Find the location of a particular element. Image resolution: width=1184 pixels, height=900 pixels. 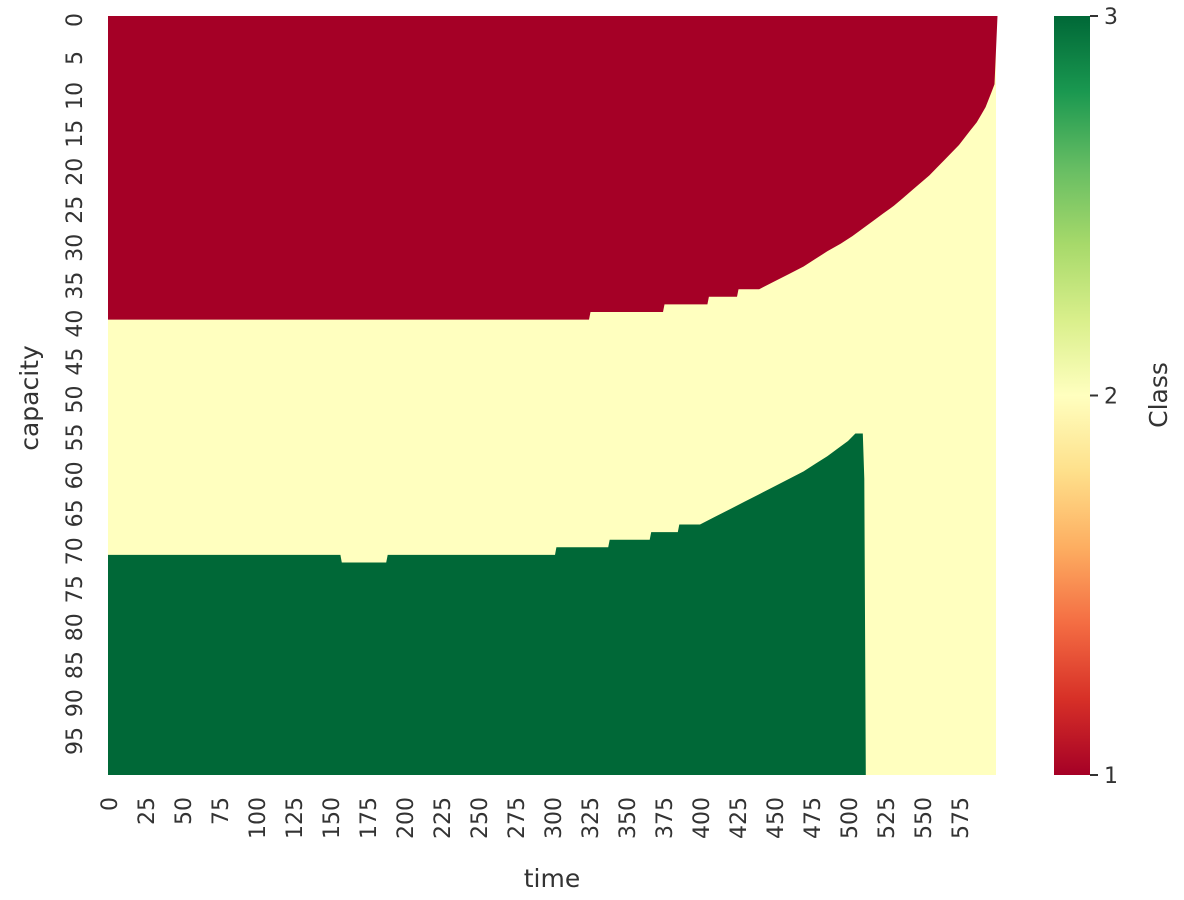

x-tick-label: 75 is located at coordinates (221, 811).